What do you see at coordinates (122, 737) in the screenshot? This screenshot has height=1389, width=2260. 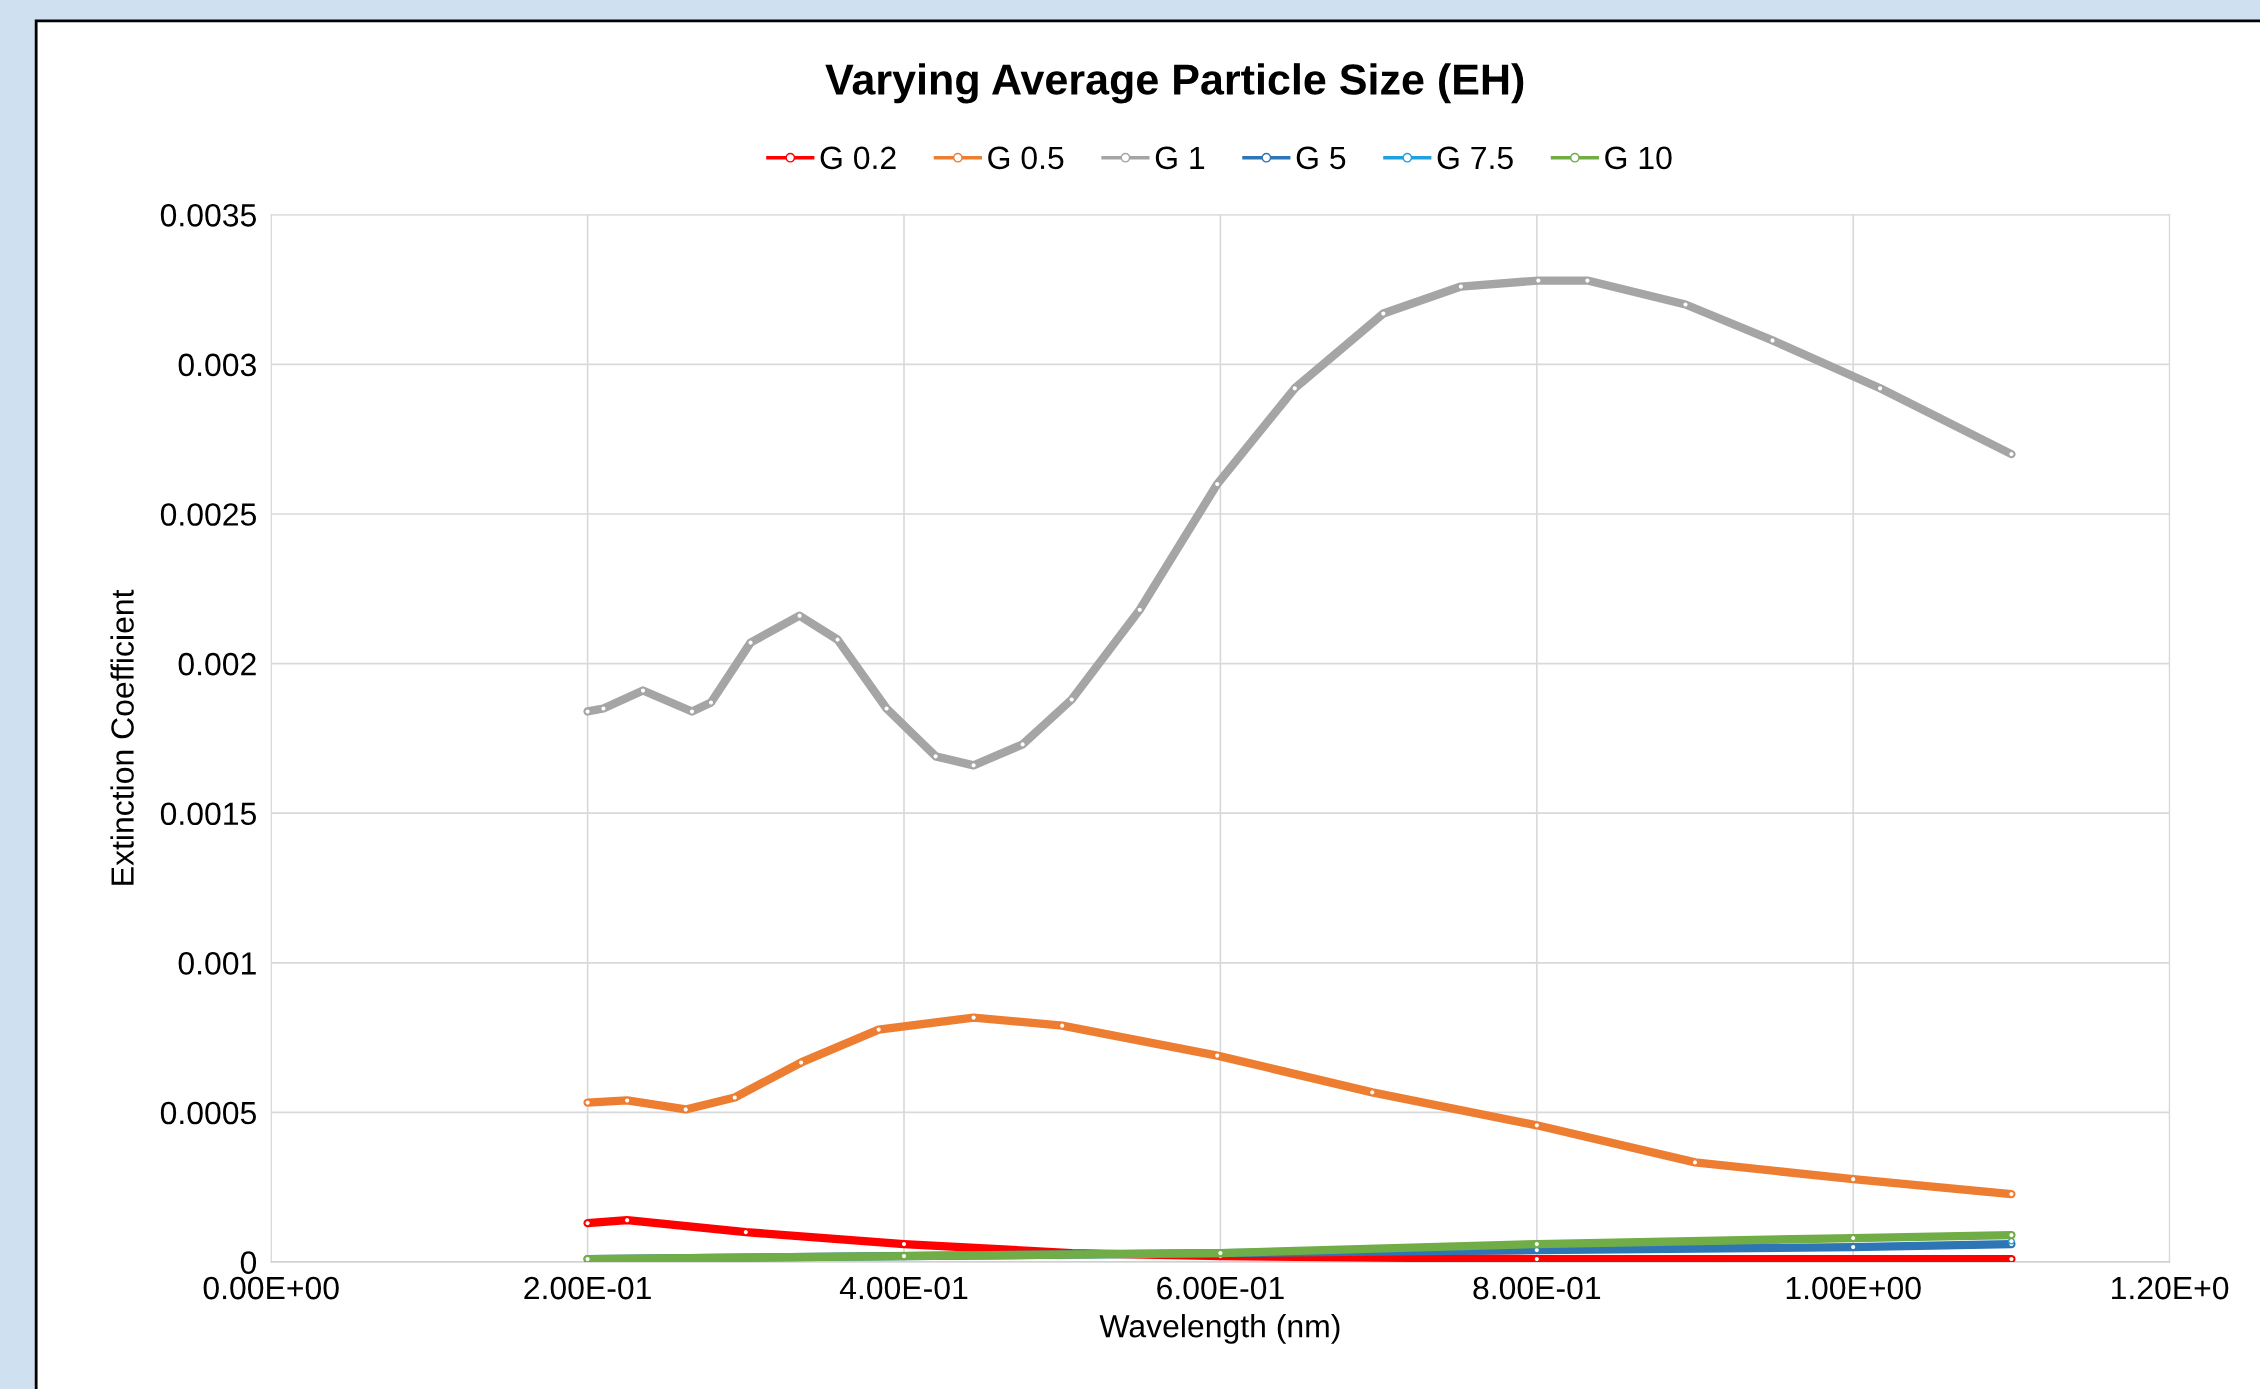 I see `y-axis-title: Extinction Coefficient` at bounding box center [122, 737].